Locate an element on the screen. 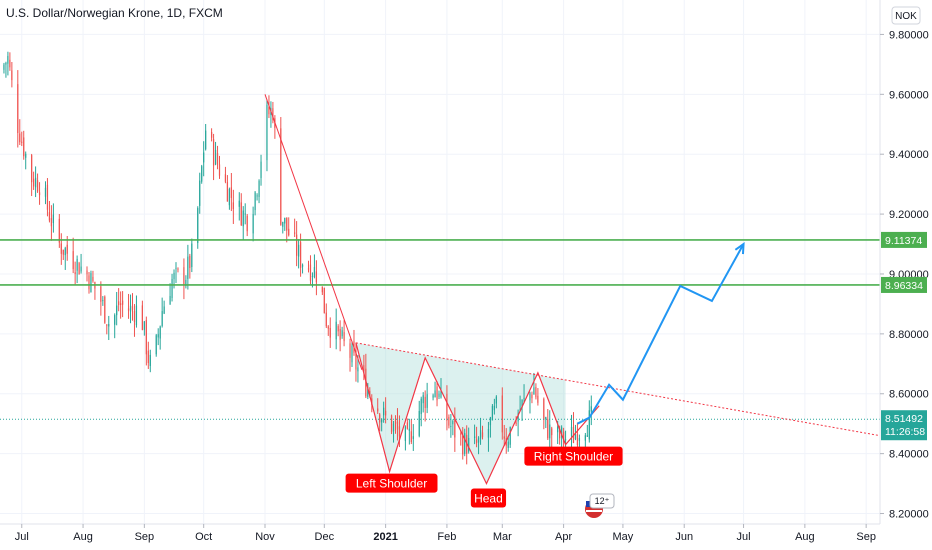  events-marker-icon: 12⁺ is located at coordinates (602, 501).